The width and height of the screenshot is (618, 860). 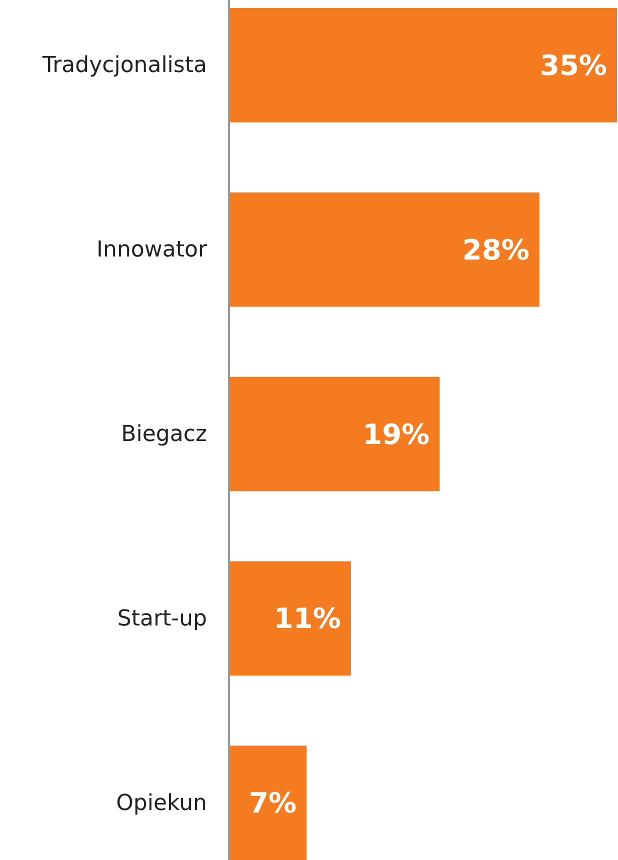 I want to click on y-tick-label: Innowator, so click(x=152, y=250).